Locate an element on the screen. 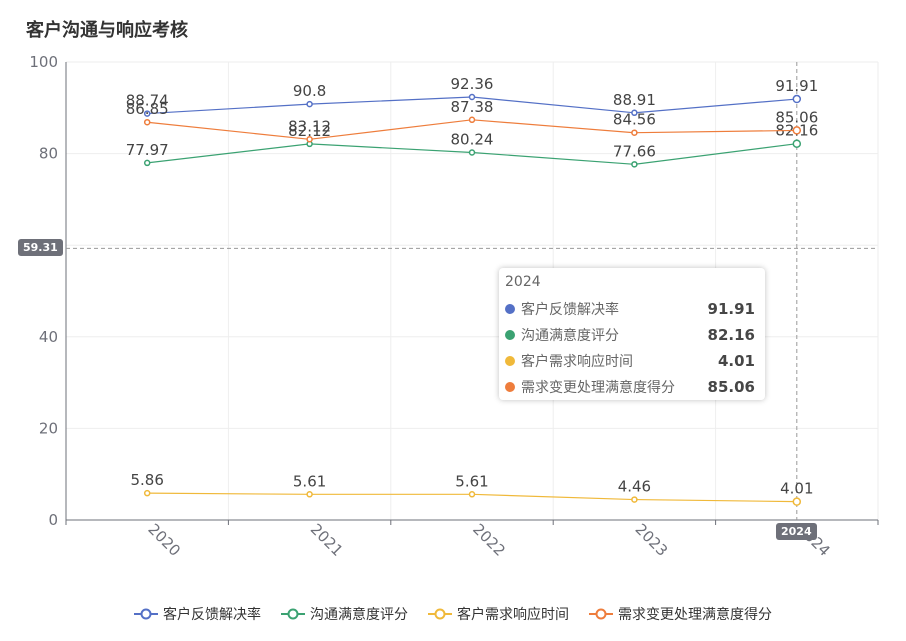 The width and height of the screenshot is (906, 641). x-tick-label: 2020 is located at coordinates (164, 540).